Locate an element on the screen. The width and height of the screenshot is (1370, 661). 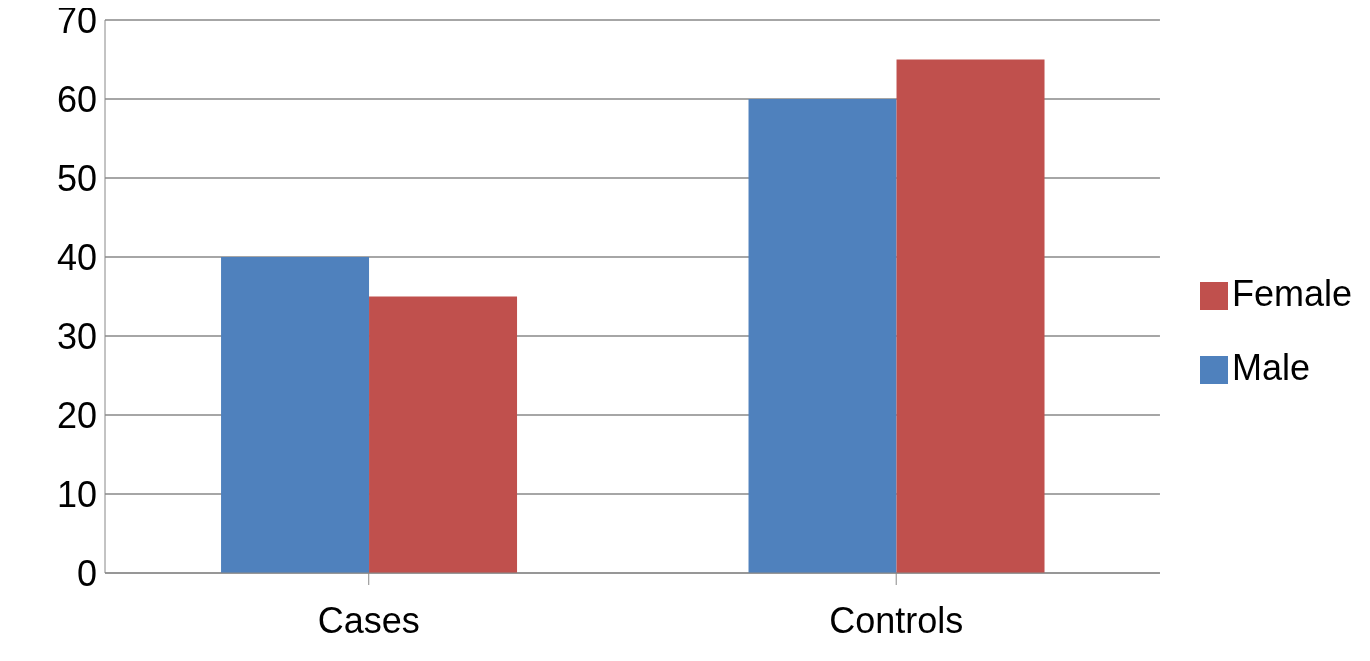
legend-label: Female is located at coordinates (1291, 293).